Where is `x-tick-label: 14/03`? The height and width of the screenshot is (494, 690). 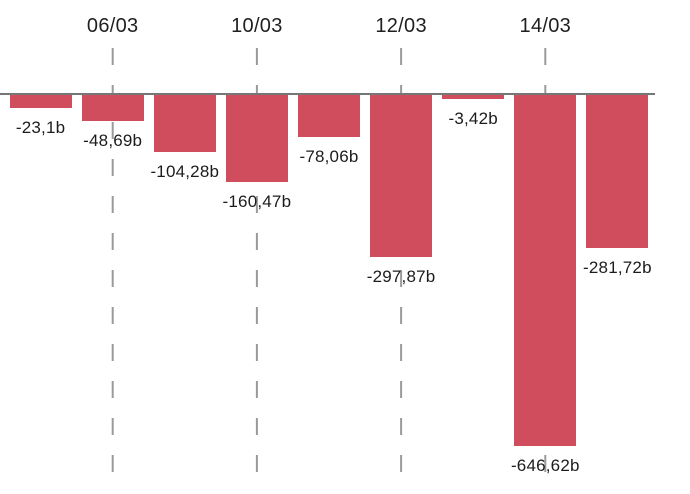
x-tick-label: 14/03 is located at coordinates (545, 26).